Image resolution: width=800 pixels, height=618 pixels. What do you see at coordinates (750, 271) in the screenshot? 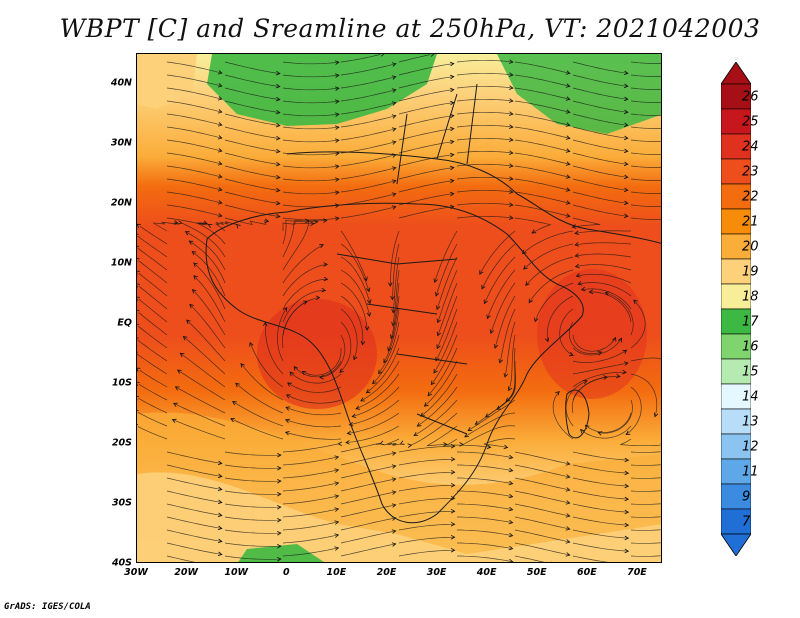
I see `colorbar-tick-label: 19` at bounding box center [750, 271].